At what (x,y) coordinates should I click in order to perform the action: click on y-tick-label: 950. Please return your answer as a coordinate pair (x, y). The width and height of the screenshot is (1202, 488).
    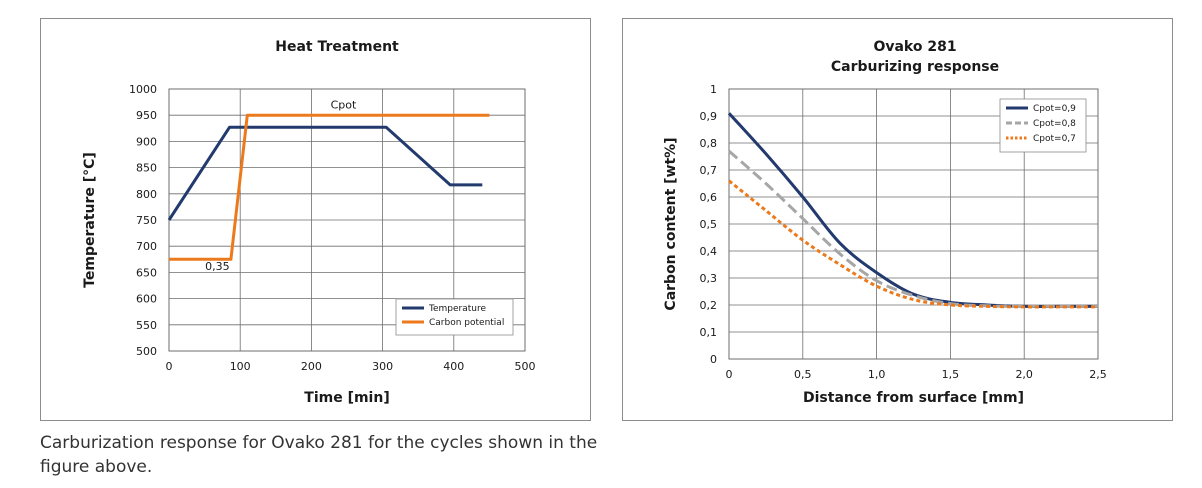
    Looking at the image, I should click on (146, 115).